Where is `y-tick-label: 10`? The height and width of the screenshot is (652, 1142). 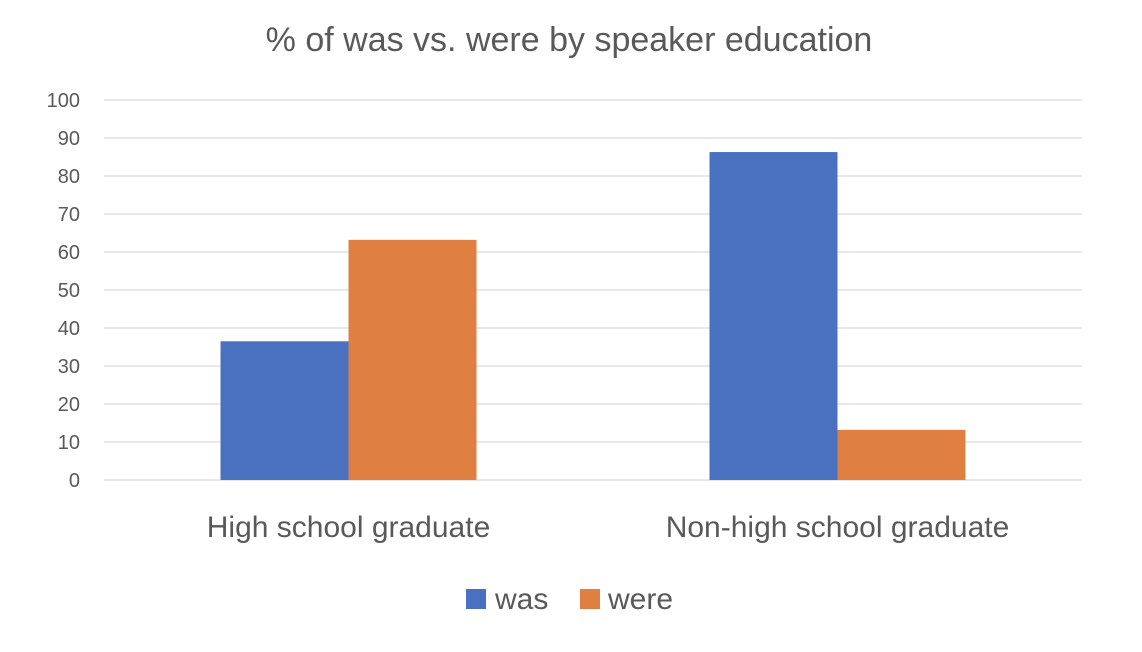 y-tick-label: 10 is located at coordinates (69, 443).